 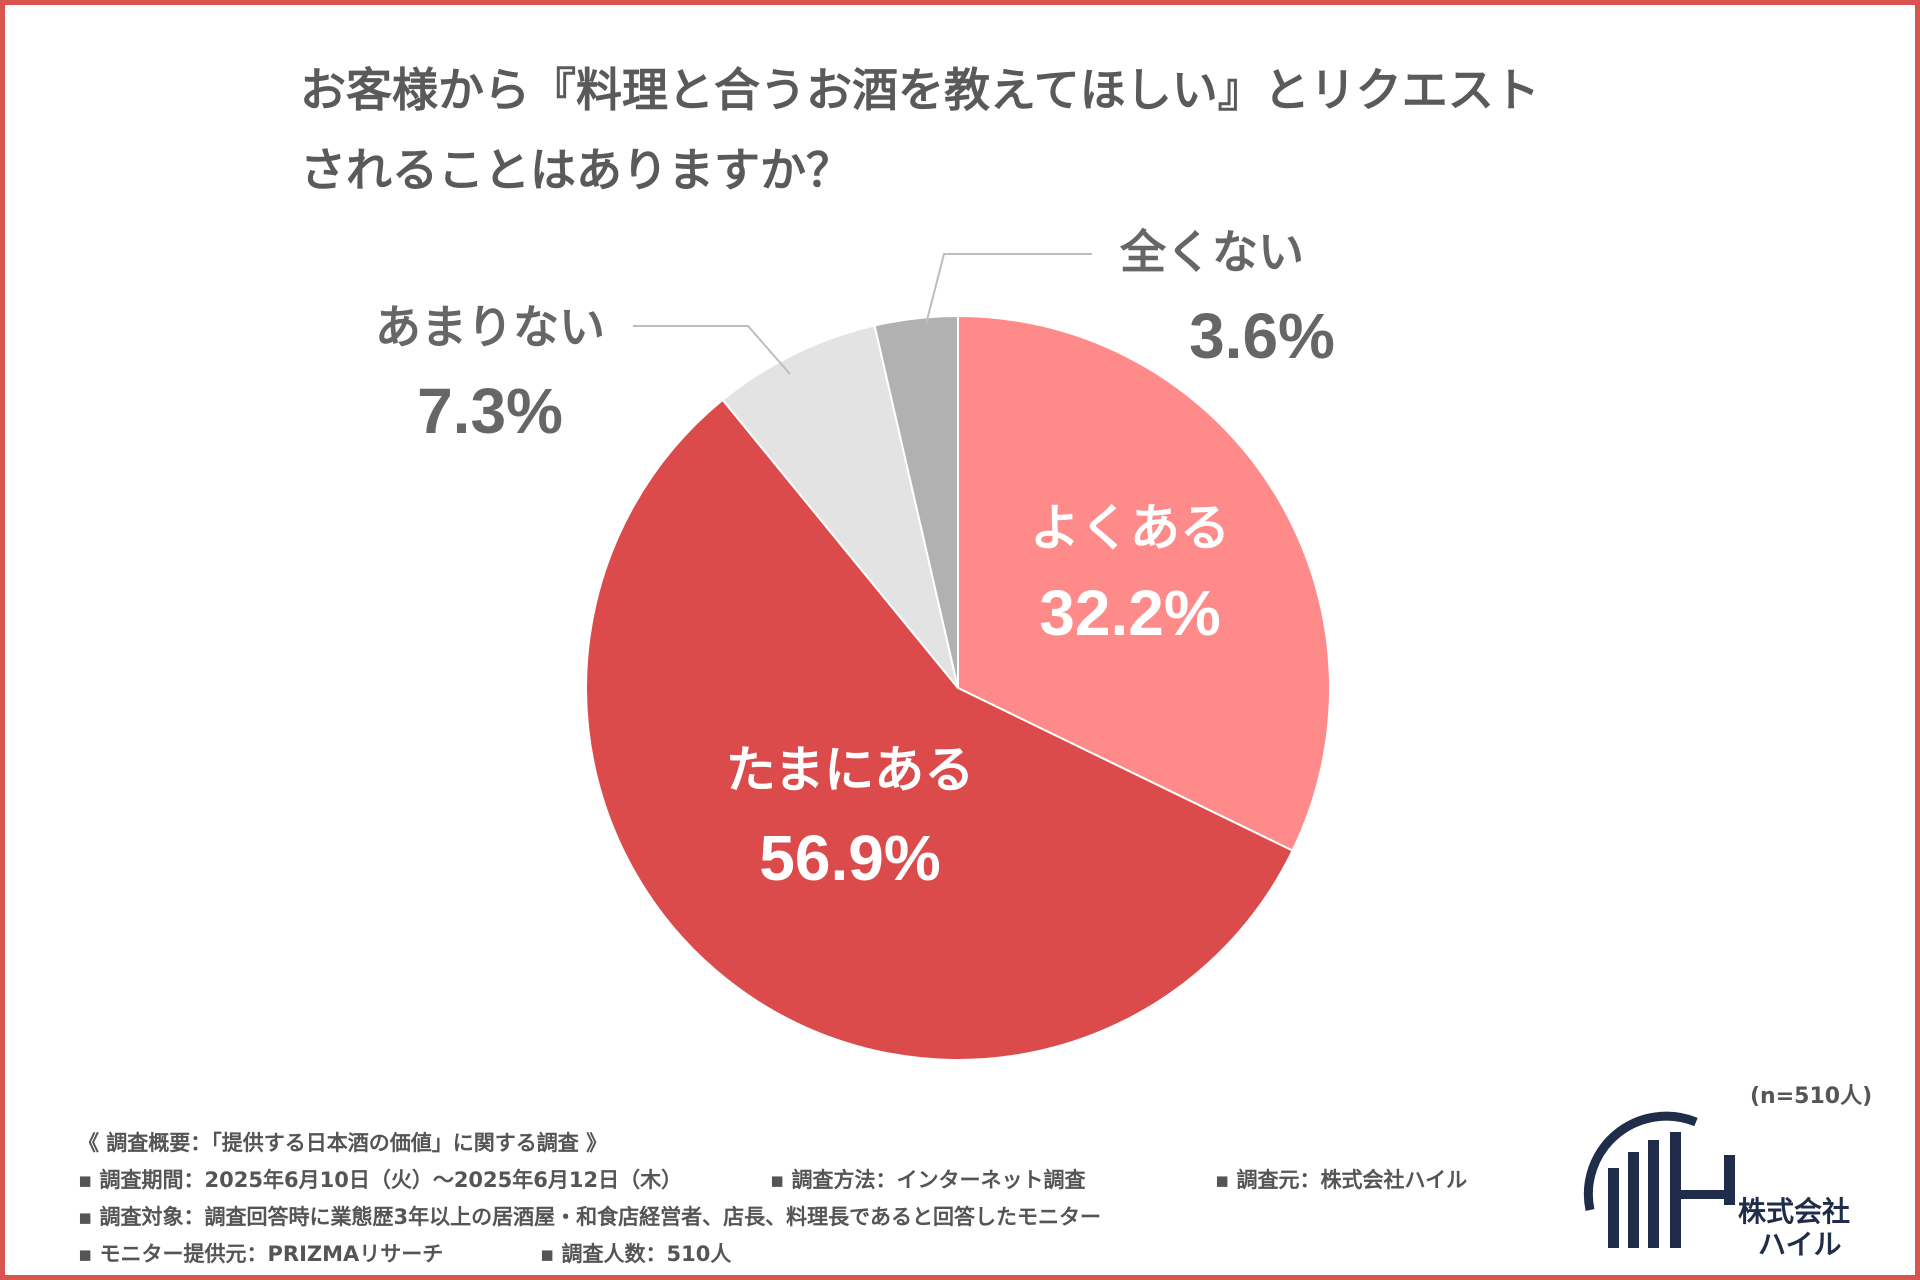 I want to click on slice-value-3: 7.3%, so click(x=490, y=411).